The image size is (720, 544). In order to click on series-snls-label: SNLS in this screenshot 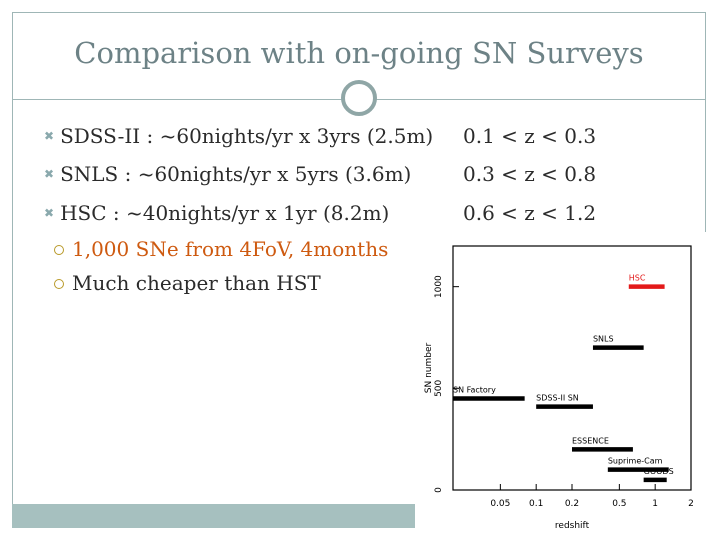, I will do `click(603, 339)`.